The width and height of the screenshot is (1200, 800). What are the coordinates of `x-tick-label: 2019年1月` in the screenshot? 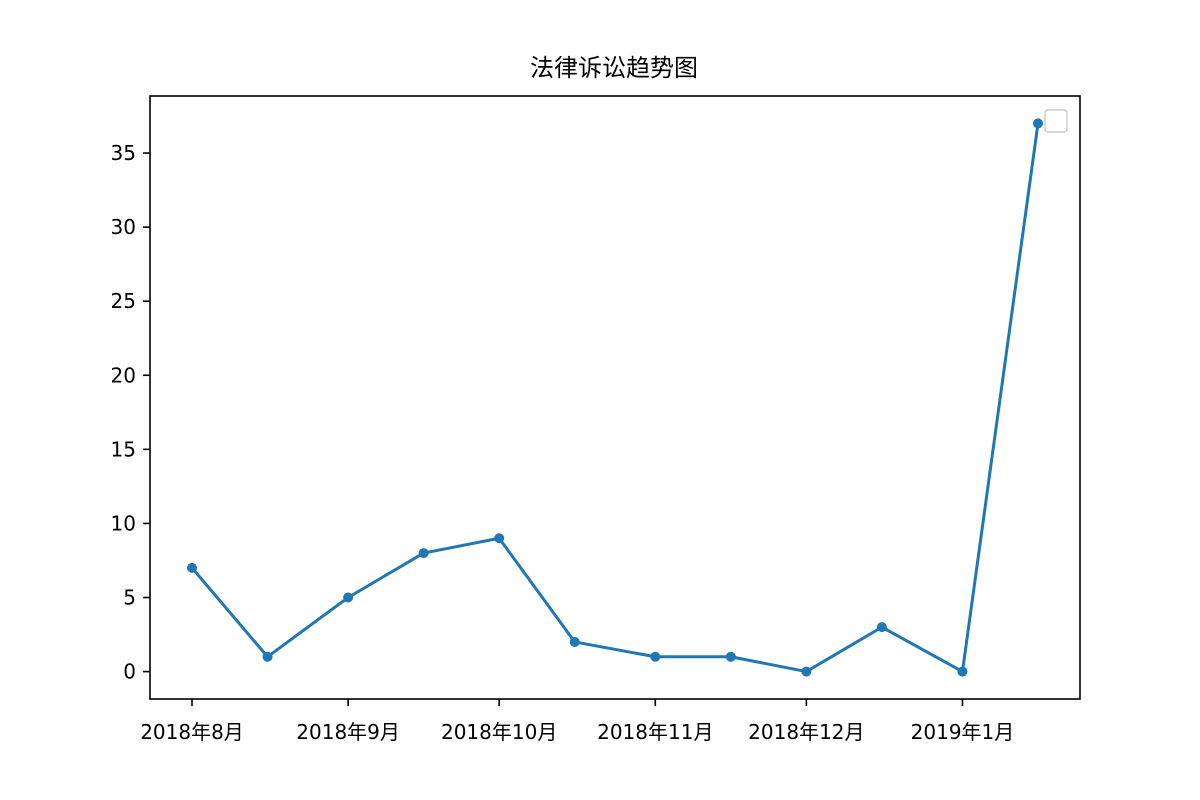 It's located at (963, 732).